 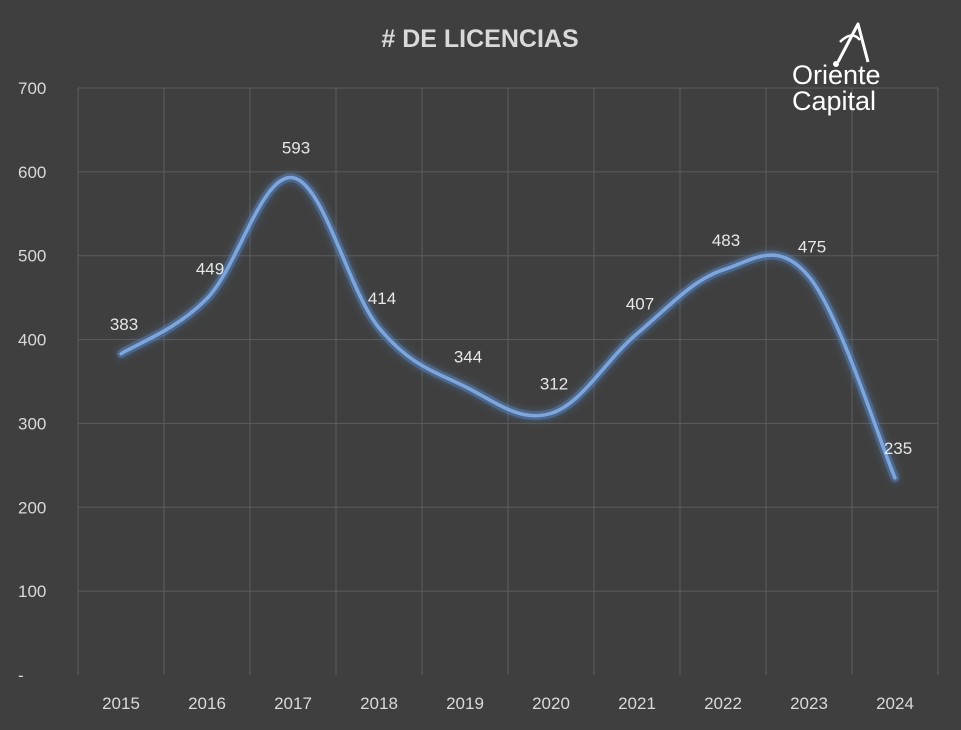 What do you see at coordinates (32, 591) in the screenshot?
I see `y-tick-label: 100` at bounding box center [32, 591].